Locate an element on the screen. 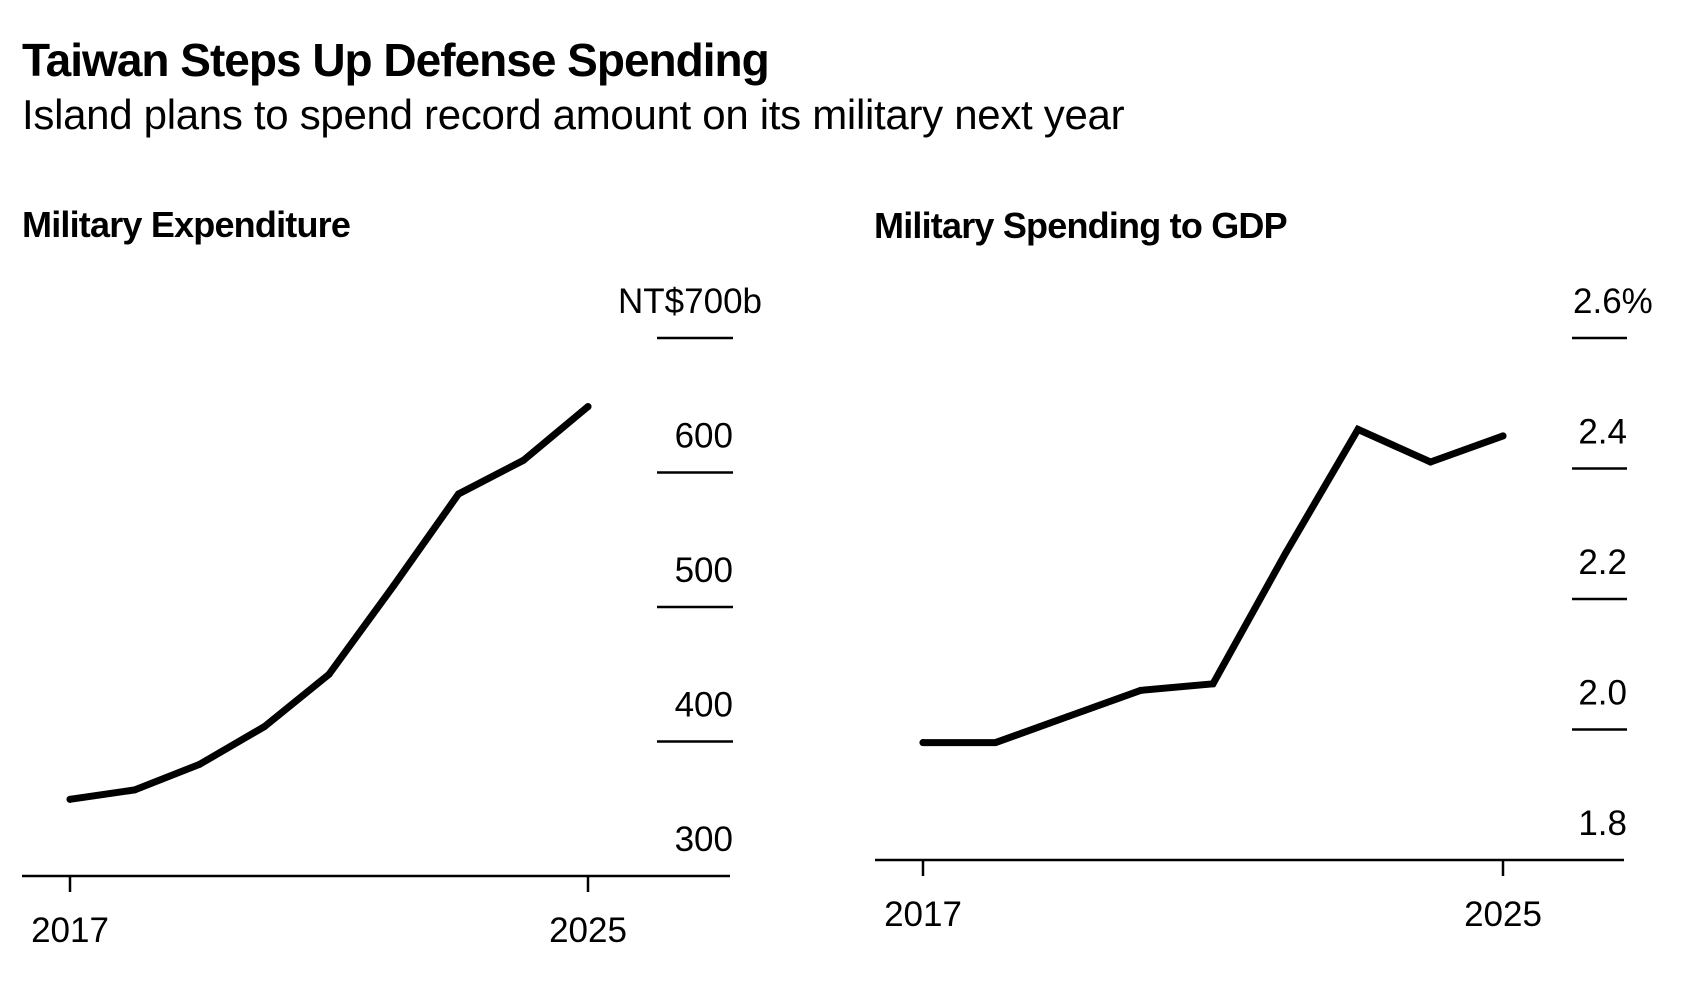  expenditure-x-tick-label: 2017 is located at coordinates (70, 930).